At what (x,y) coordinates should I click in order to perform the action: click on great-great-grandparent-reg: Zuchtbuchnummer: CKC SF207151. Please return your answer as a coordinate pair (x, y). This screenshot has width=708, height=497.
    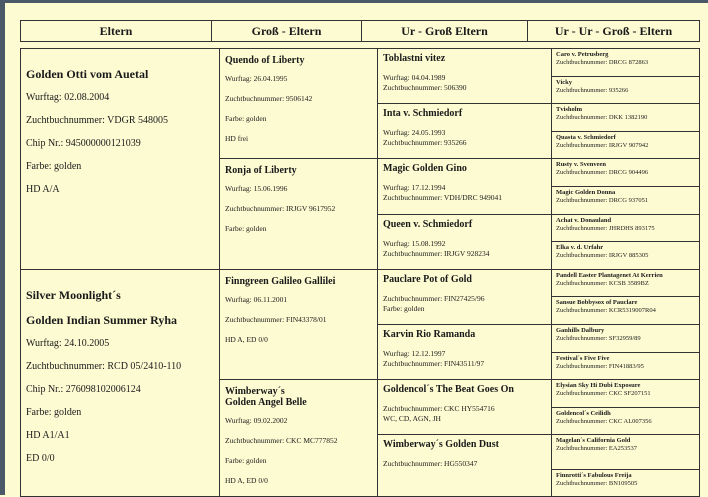
    Looking at the image, I should click on (603, 394).